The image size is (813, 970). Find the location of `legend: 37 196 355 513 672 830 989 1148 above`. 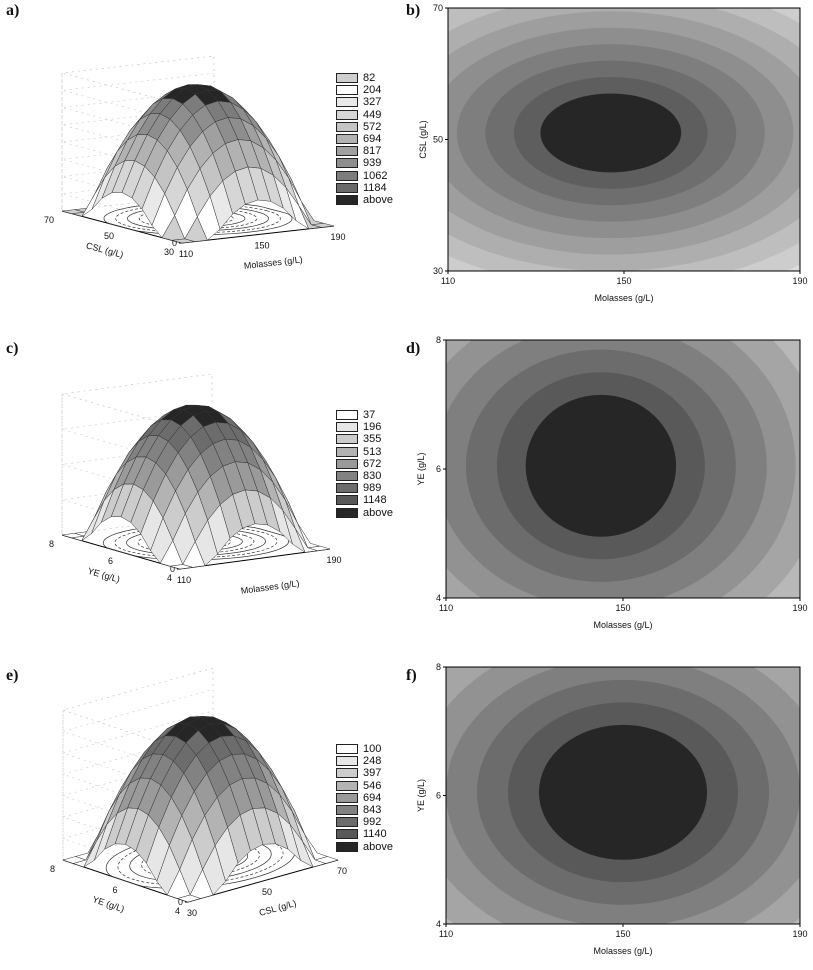

legend: 37 196 355 513 672 830 989 1148 above is located at coordinates (364, 464).